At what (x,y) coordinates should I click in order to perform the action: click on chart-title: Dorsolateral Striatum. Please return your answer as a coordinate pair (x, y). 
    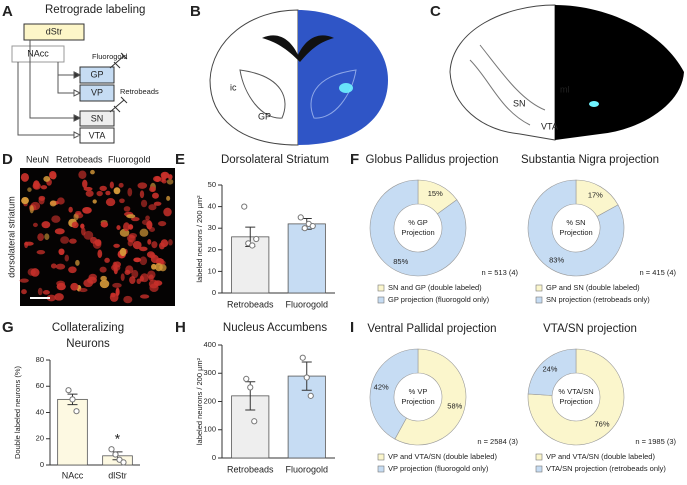
    Looking at the image, I should click on (275, 160).